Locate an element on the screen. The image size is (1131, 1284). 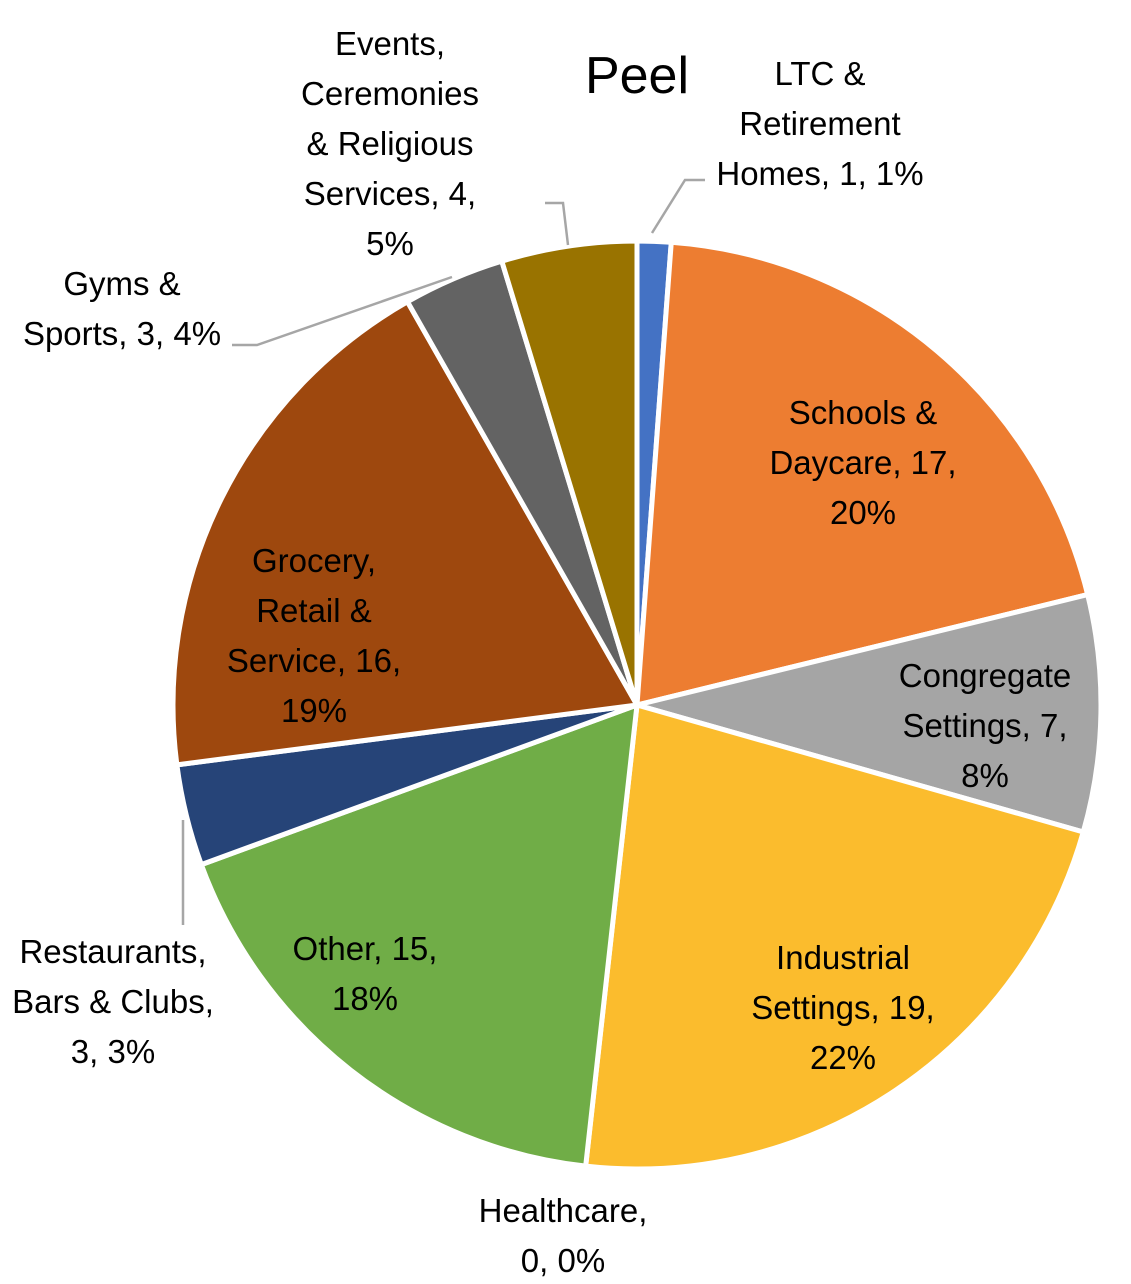
data-label-other: Other, 15, 18% is located at coordinates (365, 973).